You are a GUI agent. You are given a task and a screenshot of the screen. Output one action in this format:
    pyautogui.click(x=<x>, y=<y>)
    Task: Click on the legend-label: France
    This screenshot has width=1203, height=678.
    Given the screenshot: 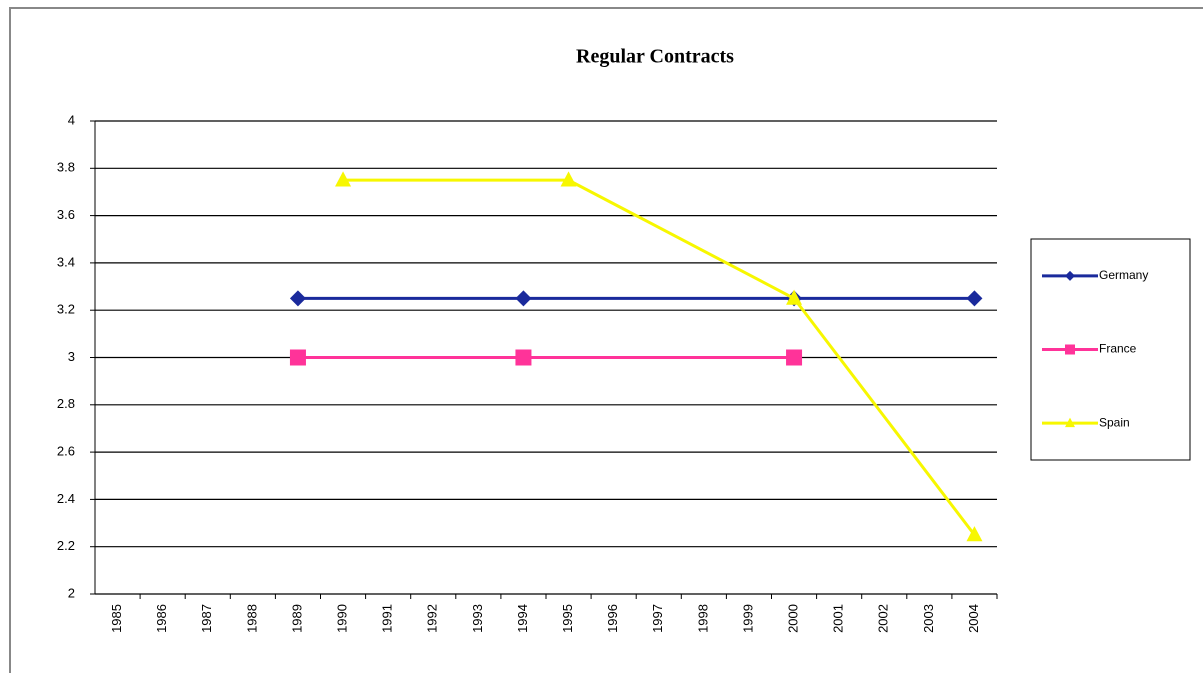 What is the action you would take?
    pyautogui.click(x=1118, y=349)
    